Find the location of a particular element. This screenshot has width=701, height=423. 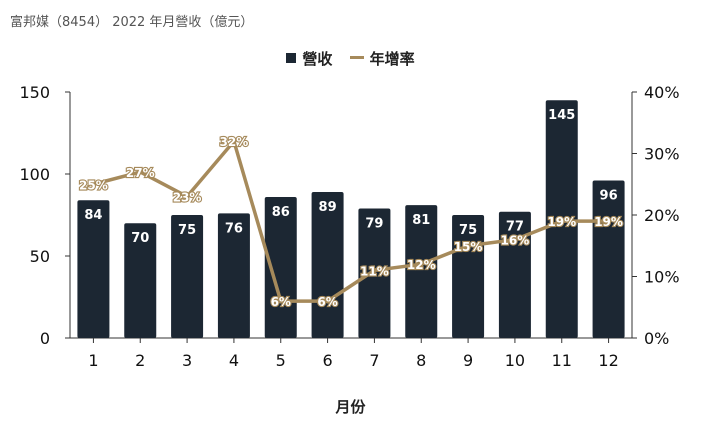

chart-title: 富邦媒（8454） 2022 年月營收（億元） is located at coordinates (132, 22).